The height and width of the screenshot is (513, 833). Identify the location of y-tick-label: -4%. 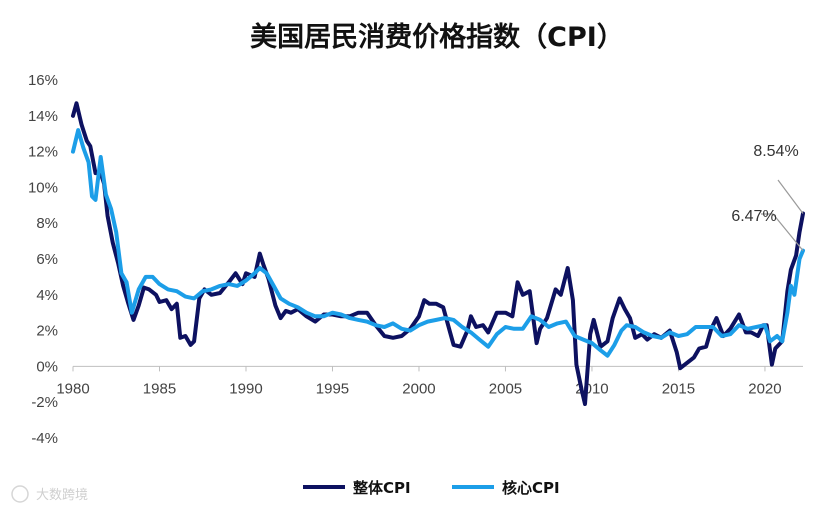
(44, 438).